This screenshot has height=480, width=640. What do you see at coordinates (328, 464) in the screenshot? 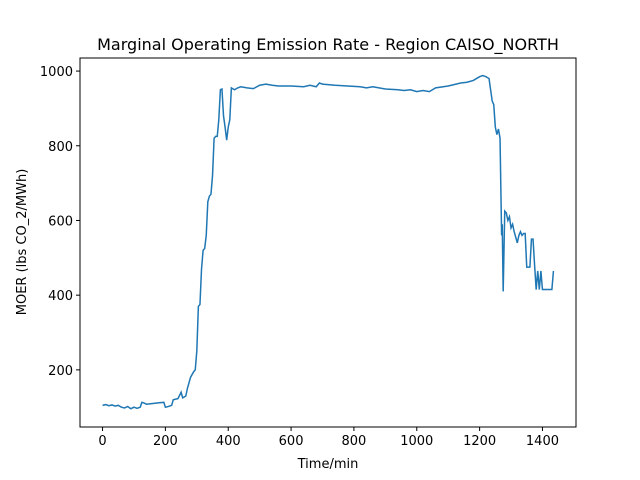
I see `x-axis-label: Time/min` at bounding box center [328, 464].